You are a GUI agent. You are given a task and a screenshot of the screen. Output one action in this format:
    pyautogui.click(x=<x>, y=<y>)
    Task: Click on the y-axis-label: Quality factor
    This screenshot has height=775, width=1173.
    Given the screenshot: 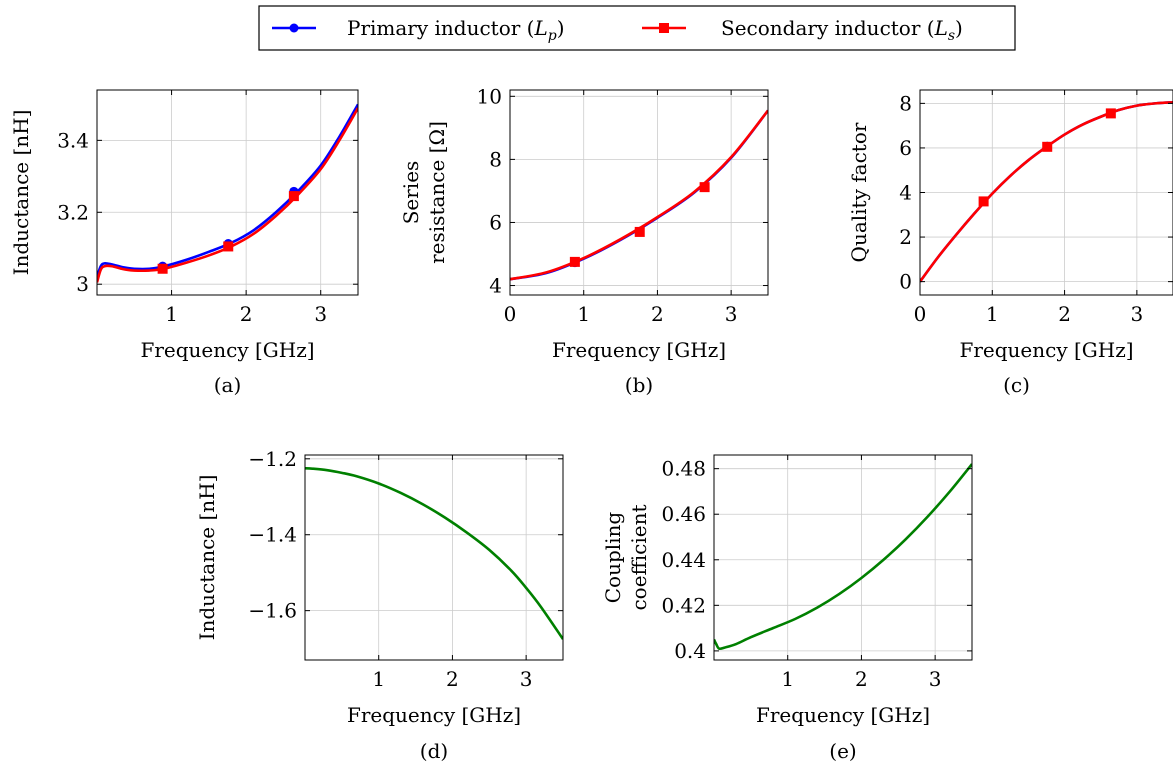 What is the action you would take?
    pyautogui.click(x=859, y=192)
    